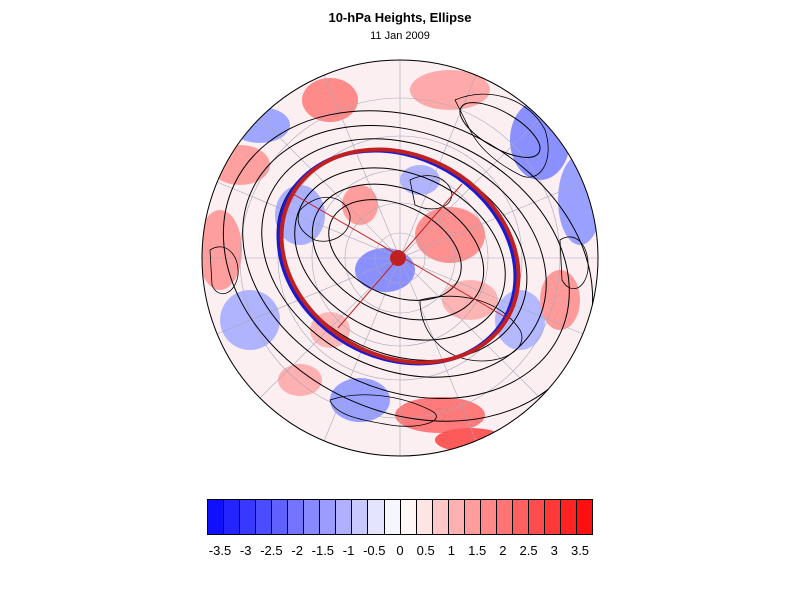 Image resolution: width=800 pixels, height=600 pixels. I want to click on fitted-ellipses, so click(398, 256).